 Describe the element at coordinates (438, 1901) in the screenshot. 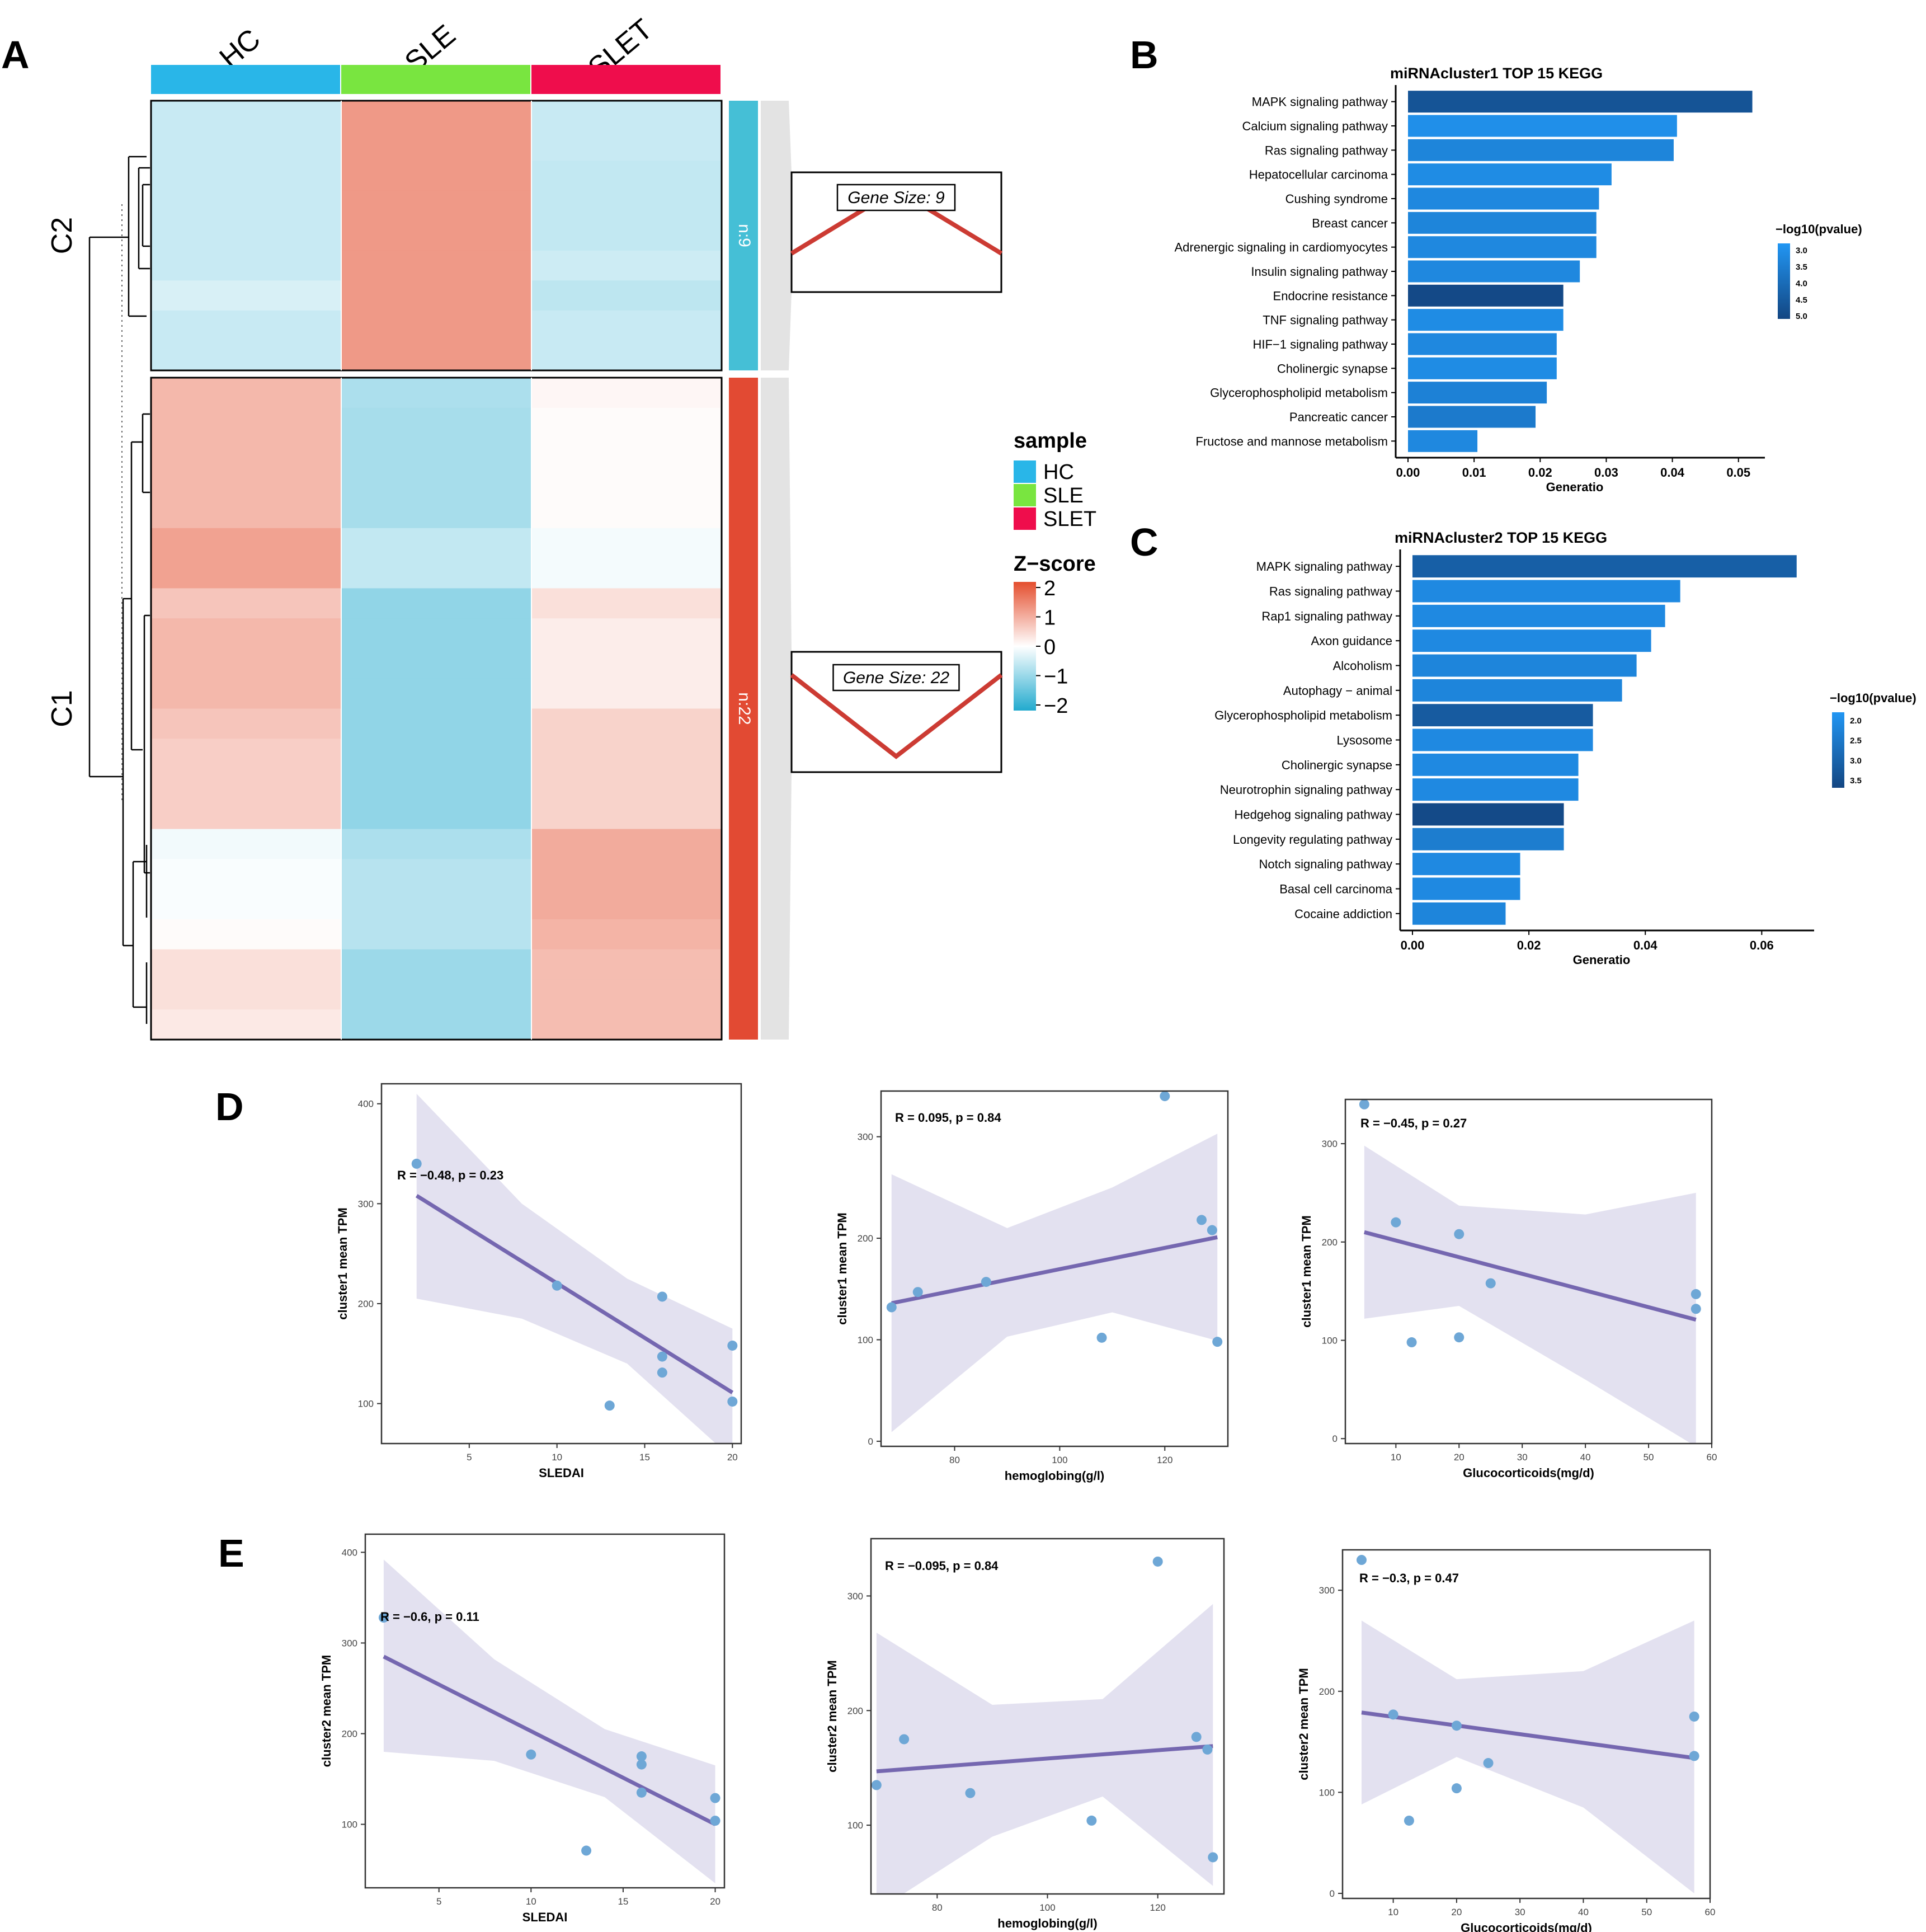

I see `x-tick-label: 5` at that location.